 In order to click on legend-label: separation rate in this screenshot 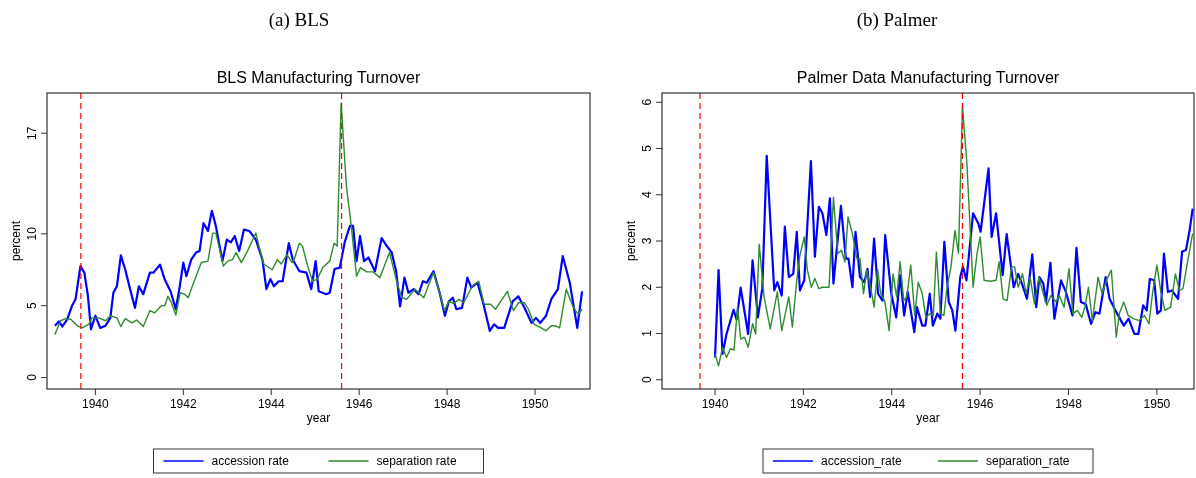, I will do `click(416, 461)`.